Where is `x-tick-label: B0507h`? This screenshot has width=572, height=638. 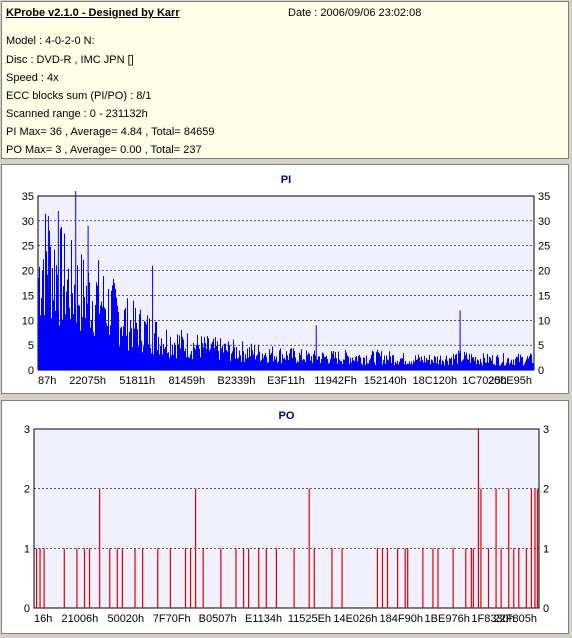 x-tick-label: B0507h is located at coordinates (218, 619).